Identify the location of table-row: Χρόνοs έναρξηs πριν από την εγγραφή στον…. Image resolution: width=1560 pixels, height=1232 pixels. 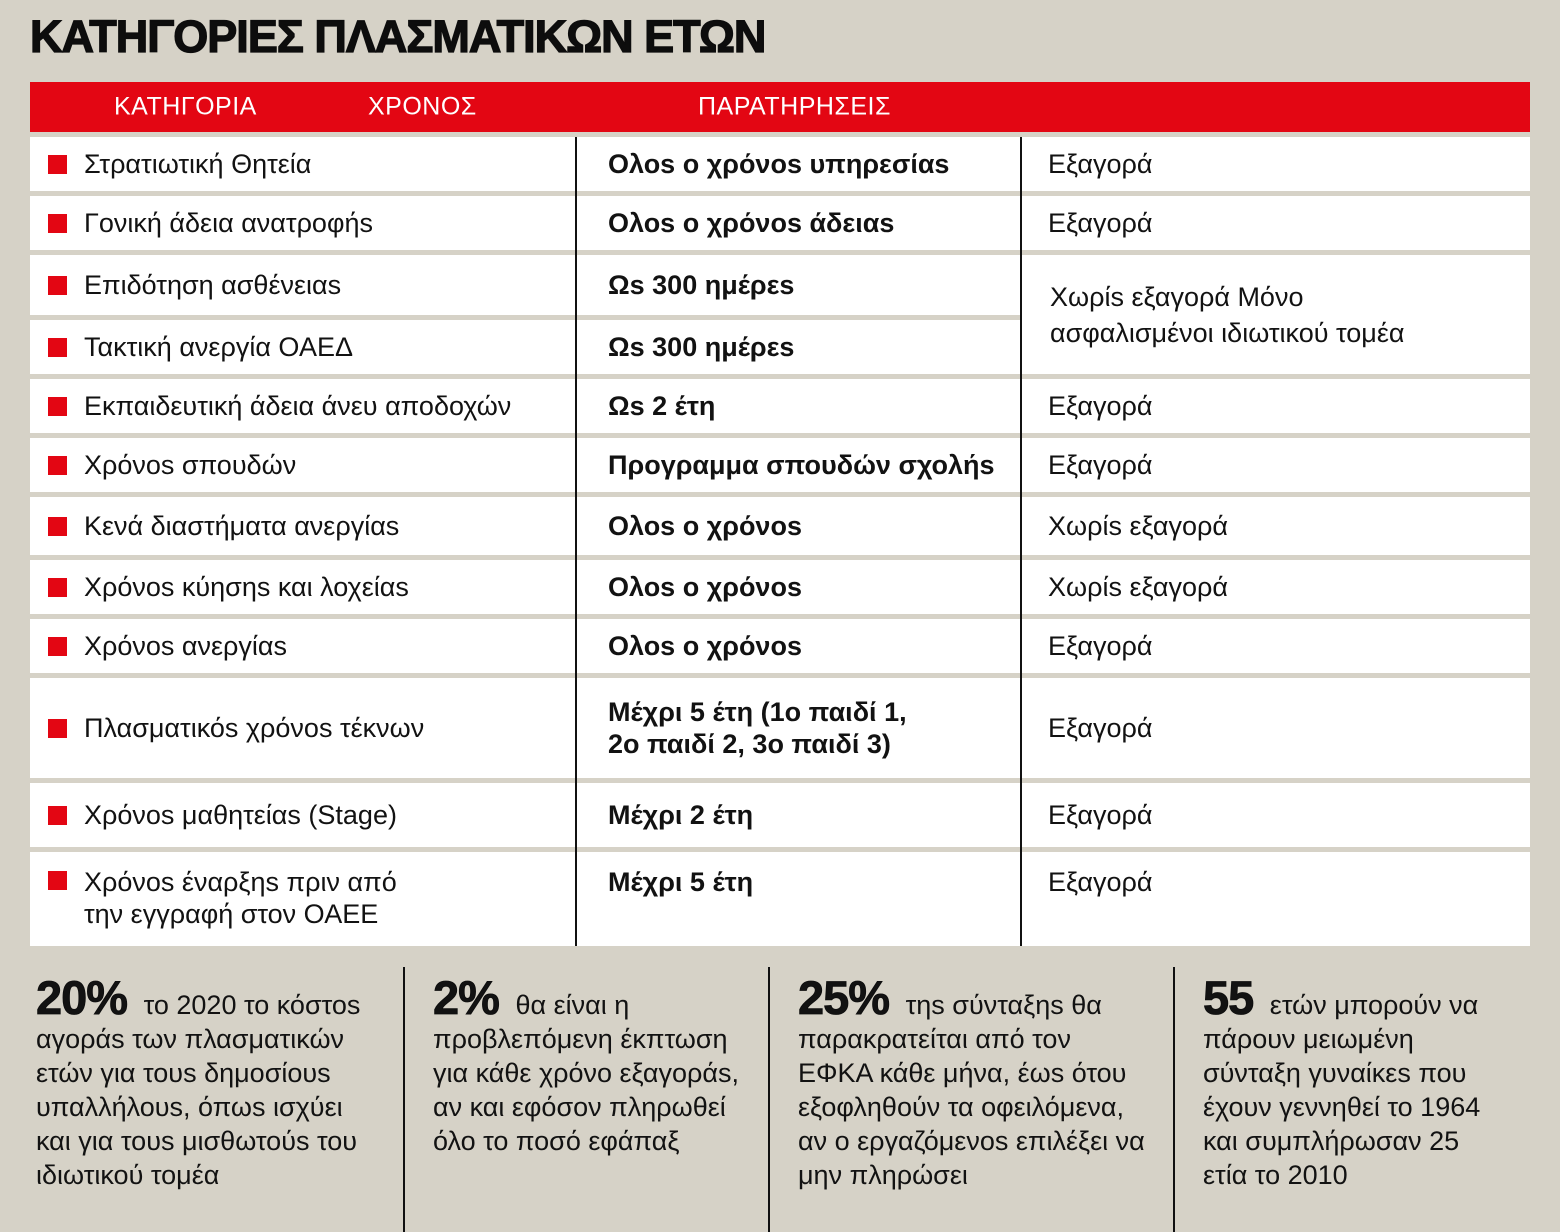
(780, 899).